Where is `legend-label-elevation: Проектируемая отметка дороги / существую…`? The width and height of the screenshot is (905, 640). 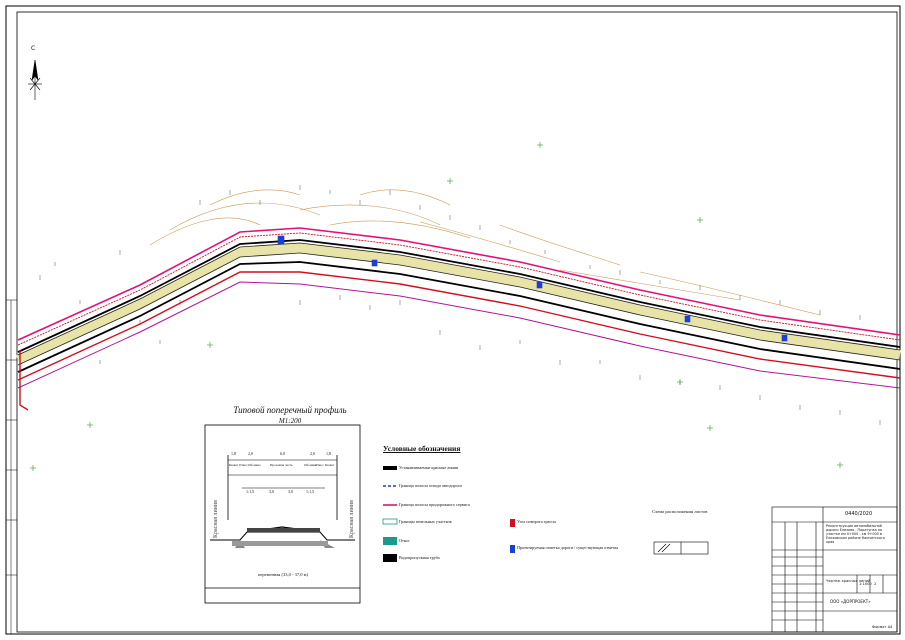 legend-label-elevation: Проектируемая отметка дороги / существую… is located at coordinates (568, 547).